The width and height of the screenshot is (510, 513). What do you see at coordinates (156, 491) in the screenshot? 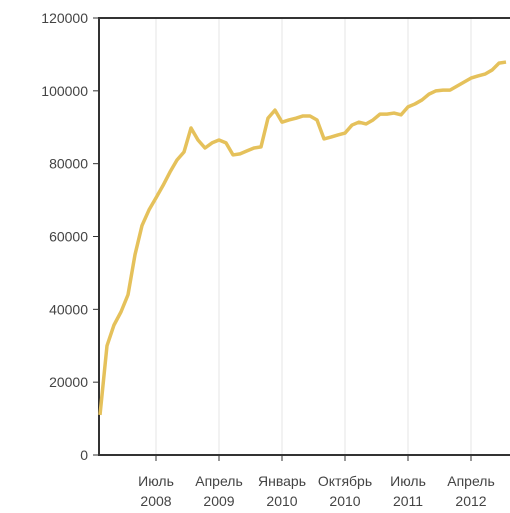
I see `x-tick-label: Июль 2008` at bounding box center [156, 491].